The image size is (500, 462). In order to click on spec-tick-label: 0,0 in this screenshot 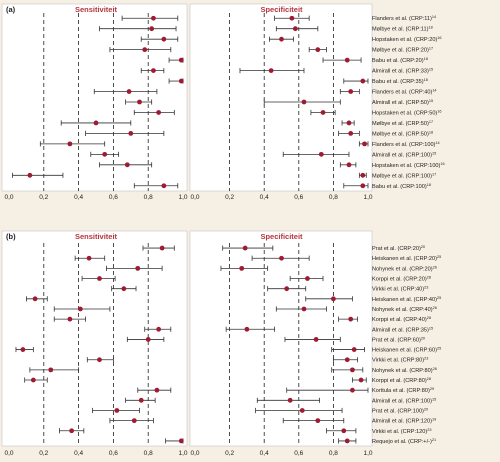, I will do `click(194, 197)`.